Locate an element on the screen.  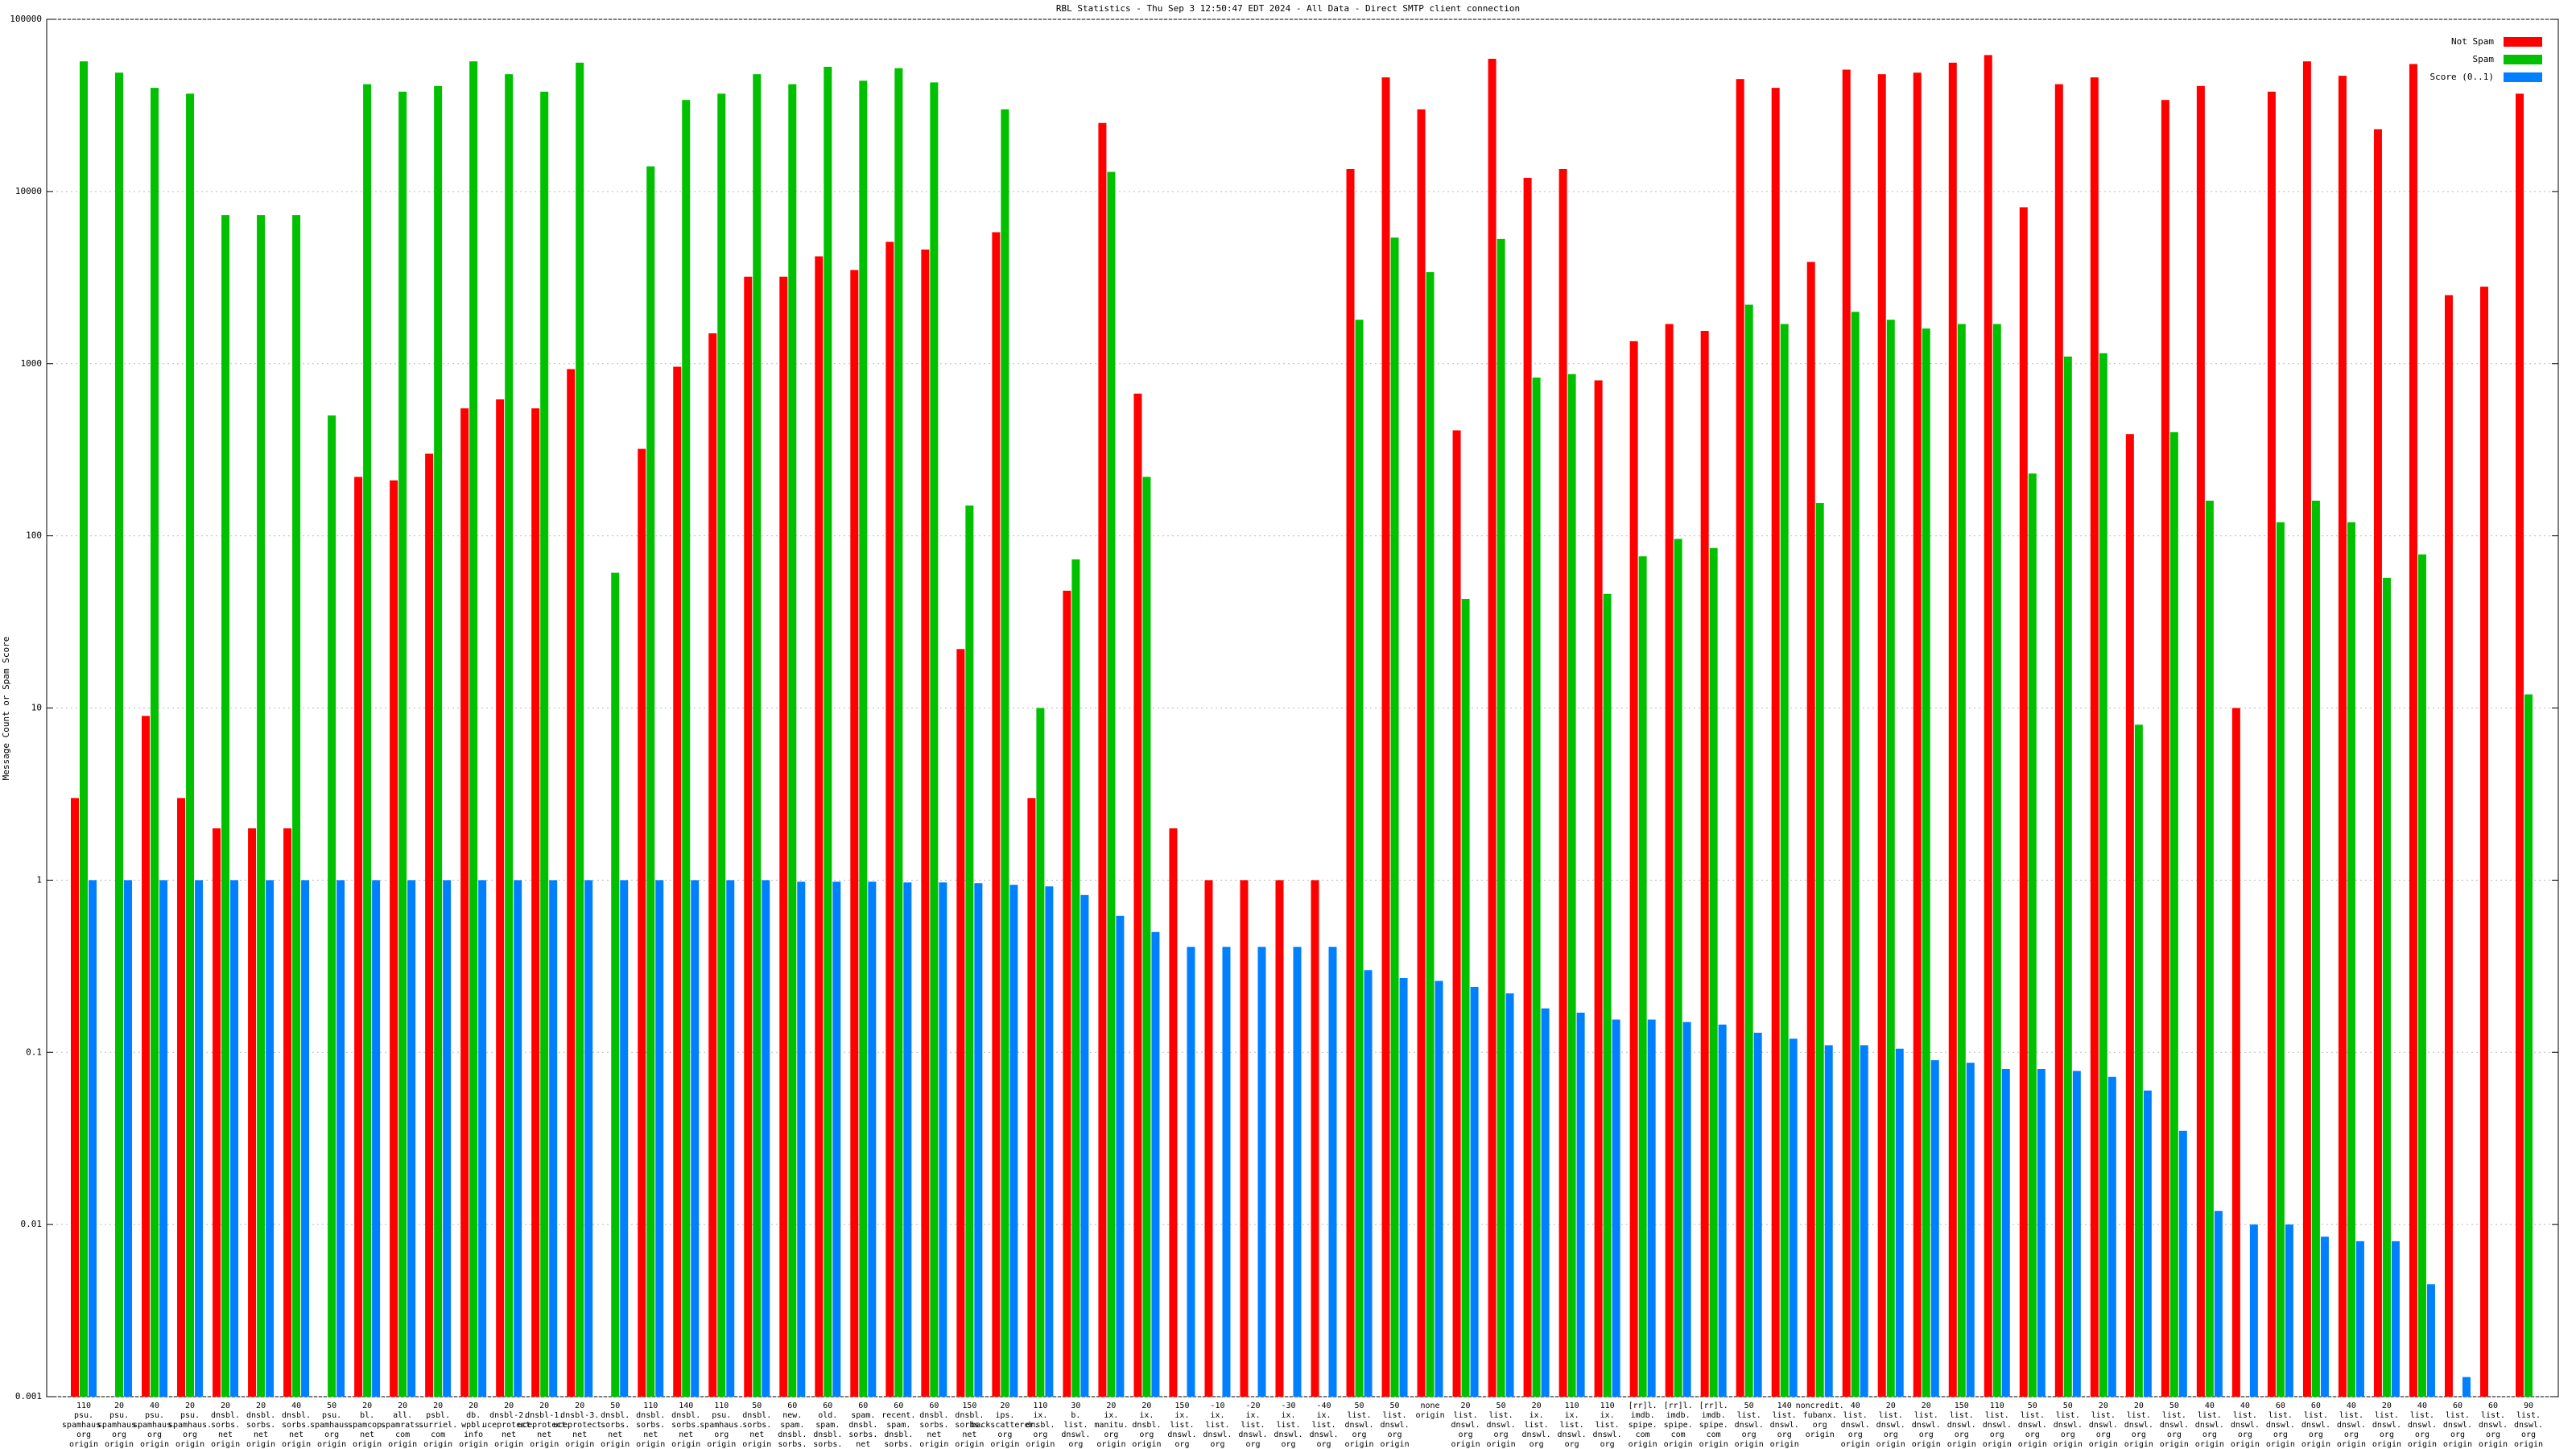
x-tick-label: bl. is located at coordinates (367, 1415).